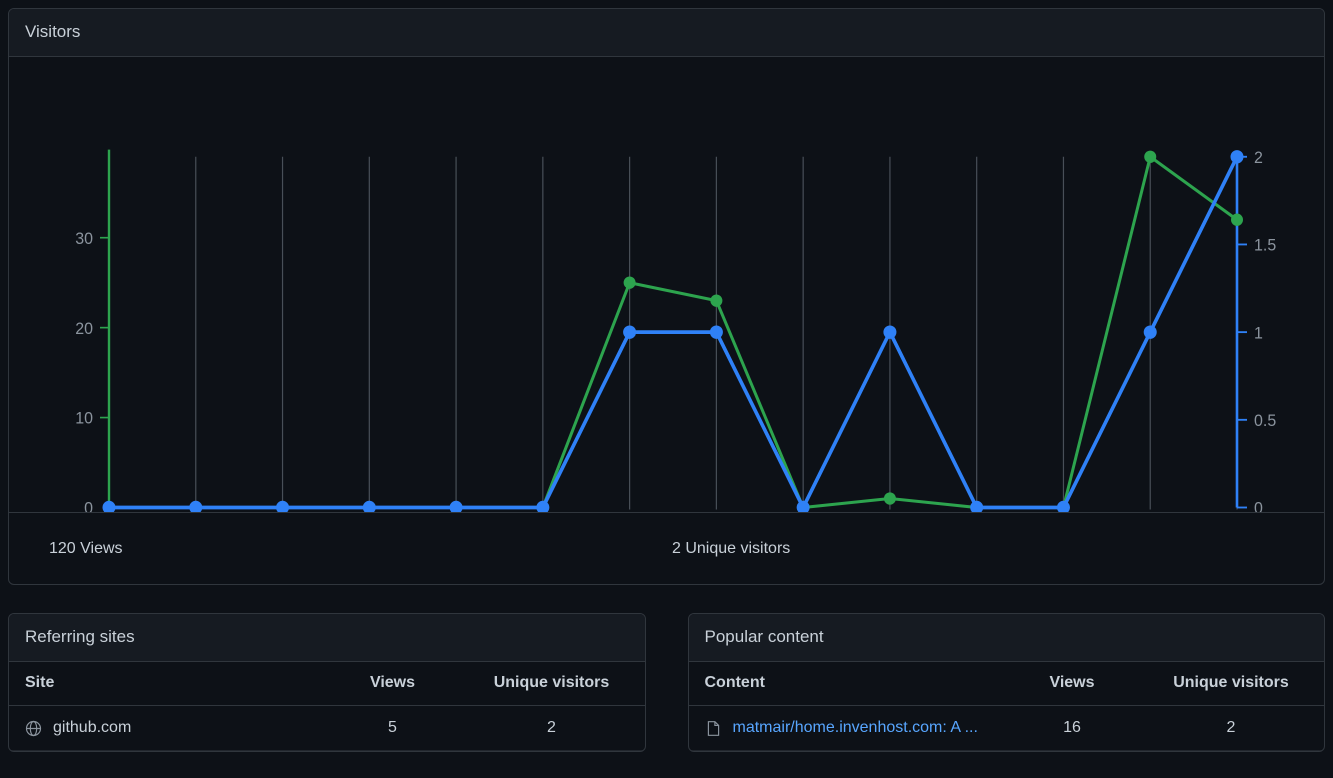  Describe the element at coordinates (1258, 333) in the screenshot. I see `svg-text: 1` at that location.